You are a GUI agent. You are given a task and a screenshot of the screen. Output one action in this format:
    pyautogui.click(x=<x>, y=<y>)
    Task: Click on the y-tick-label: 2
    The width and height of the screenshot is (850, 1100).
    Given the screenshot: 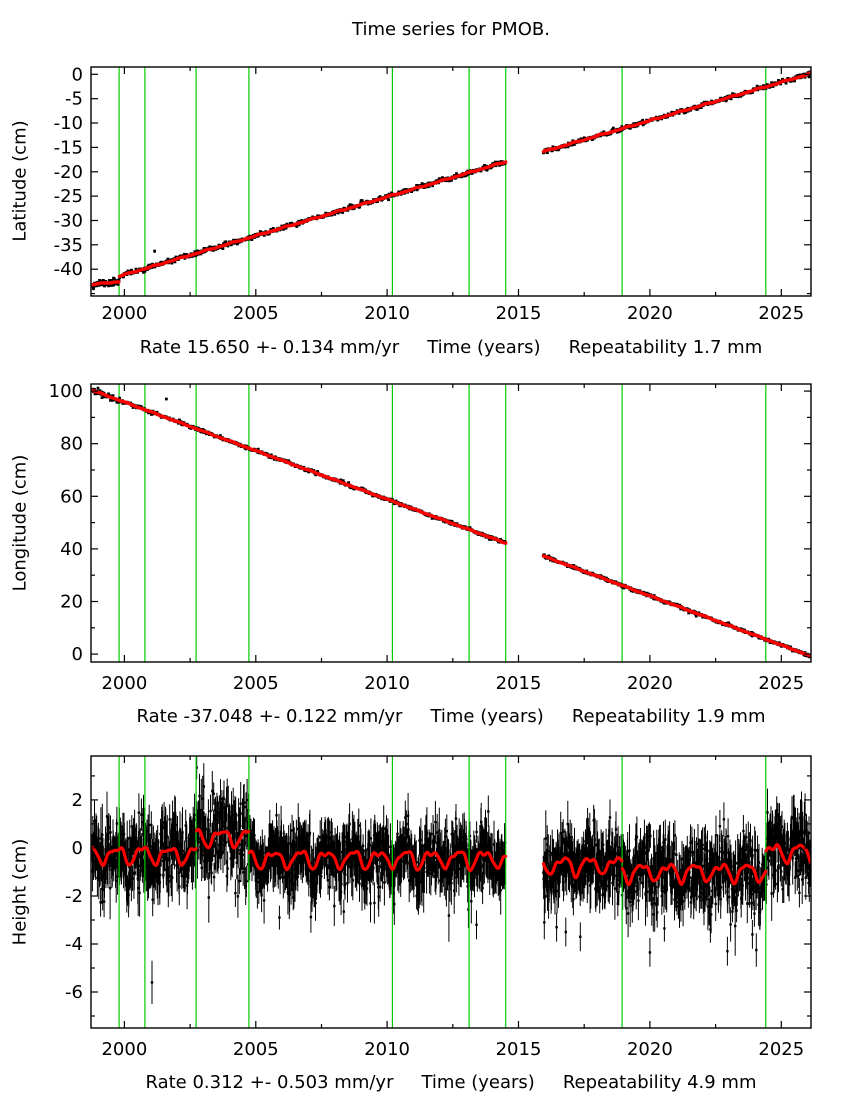 What is the action you would take?
    pyautogui.click(x=77, y=800)
    